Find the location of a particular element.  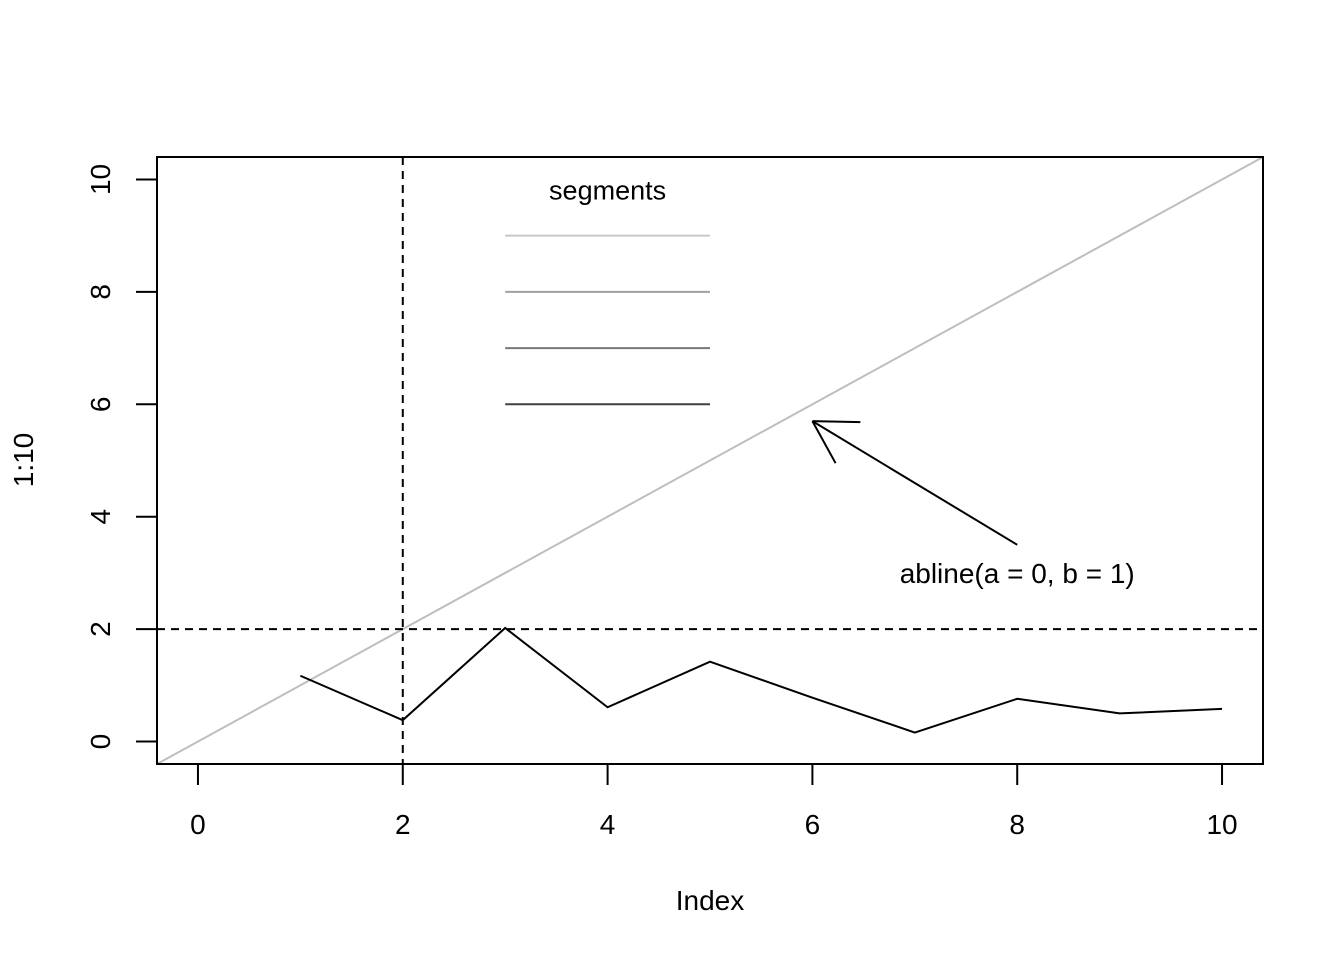

legend-segments is located at coordinates (607, 320).